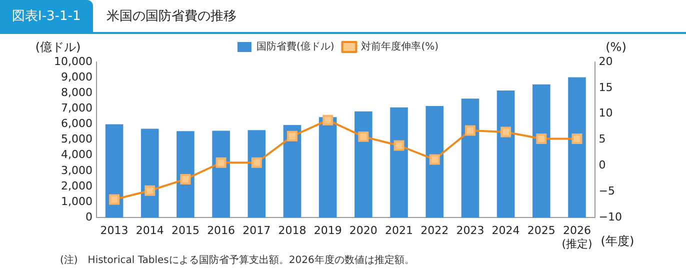 This screenshot has width=686, height=270. Describe the element at coordinates (616, 47) in the screenshot. I see `y2-axis-title: (%)` at that location.